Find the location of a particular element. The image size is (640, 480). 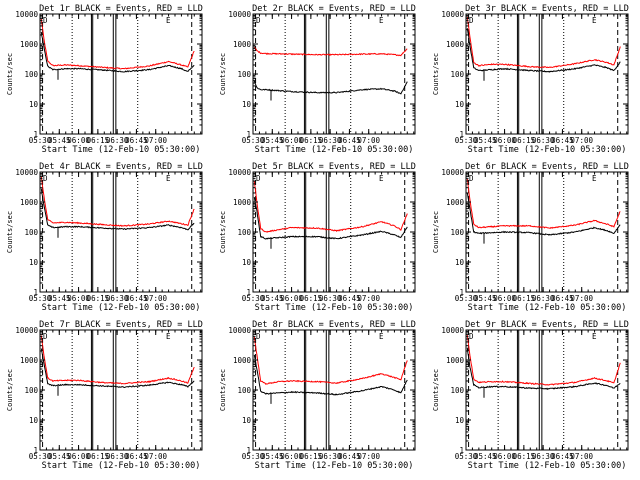

panel-title: Det 9r BLACK = Events, RED = LLD is located at coordinates (547, 325).